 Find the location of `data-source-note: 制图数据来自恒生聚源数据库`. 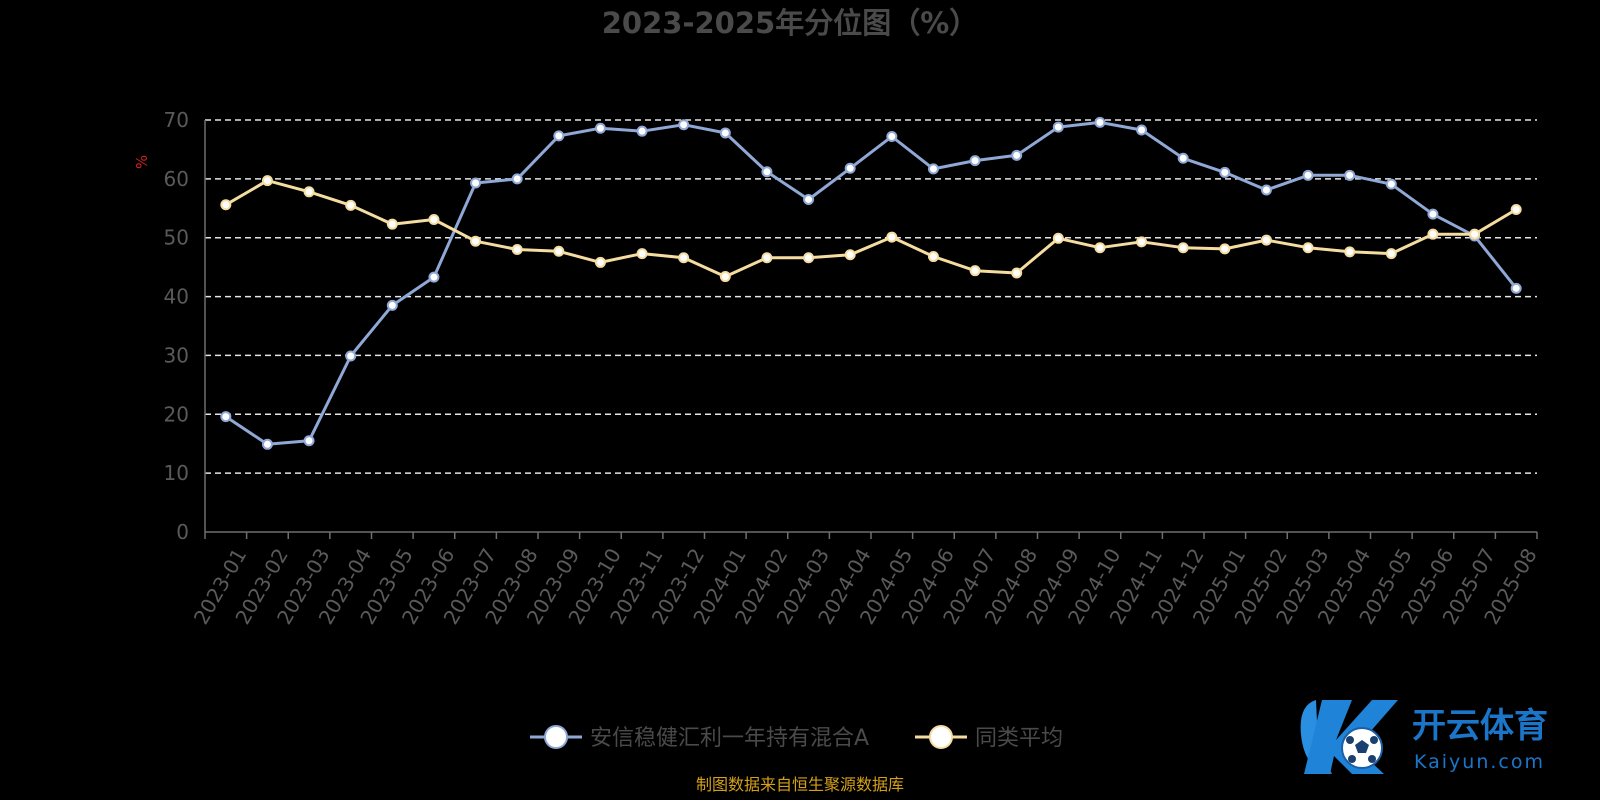

data-source-note: 制图数据来自恒生聚源数据库 is located at coordinates (800, 784).